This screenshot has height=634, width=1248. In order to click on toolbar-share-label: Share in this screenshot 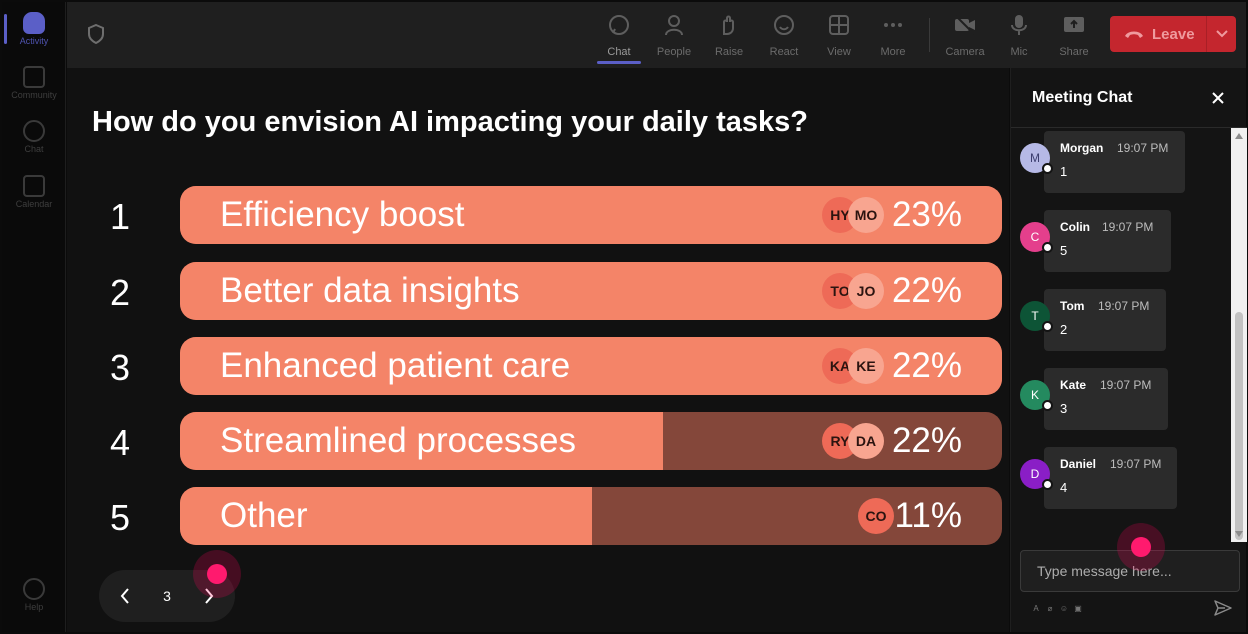, I will do `click(1074, 52)`.